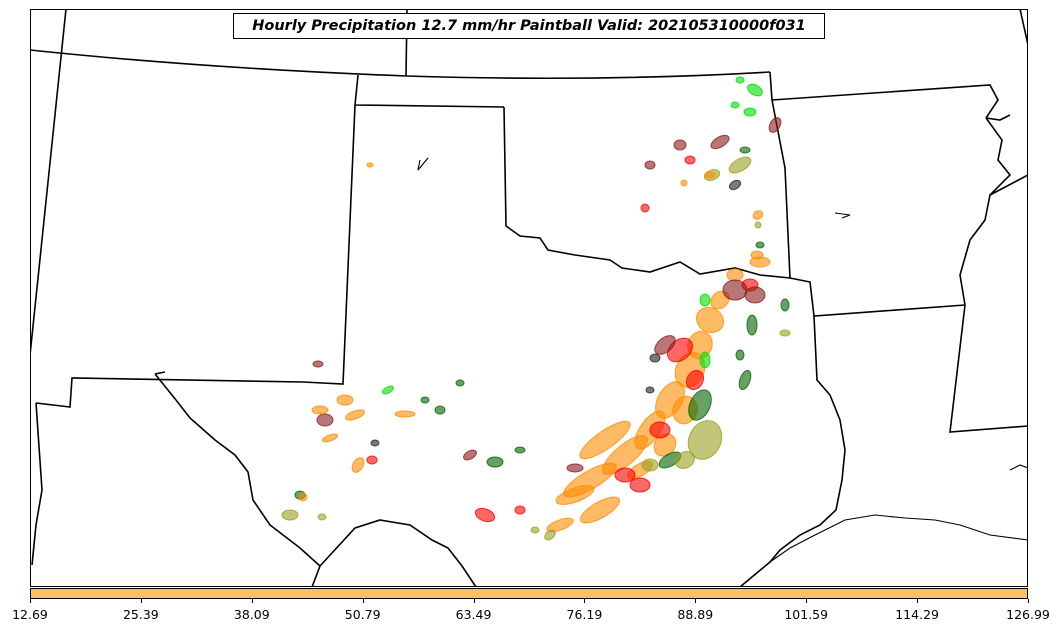 Image resolution: width=1062 pixels, height=633 pixels. What do you see at coordinates (473, 614) in the screenshot?
I see `colorbar-tick-label: 63.49` at bounding box center [473, 614].